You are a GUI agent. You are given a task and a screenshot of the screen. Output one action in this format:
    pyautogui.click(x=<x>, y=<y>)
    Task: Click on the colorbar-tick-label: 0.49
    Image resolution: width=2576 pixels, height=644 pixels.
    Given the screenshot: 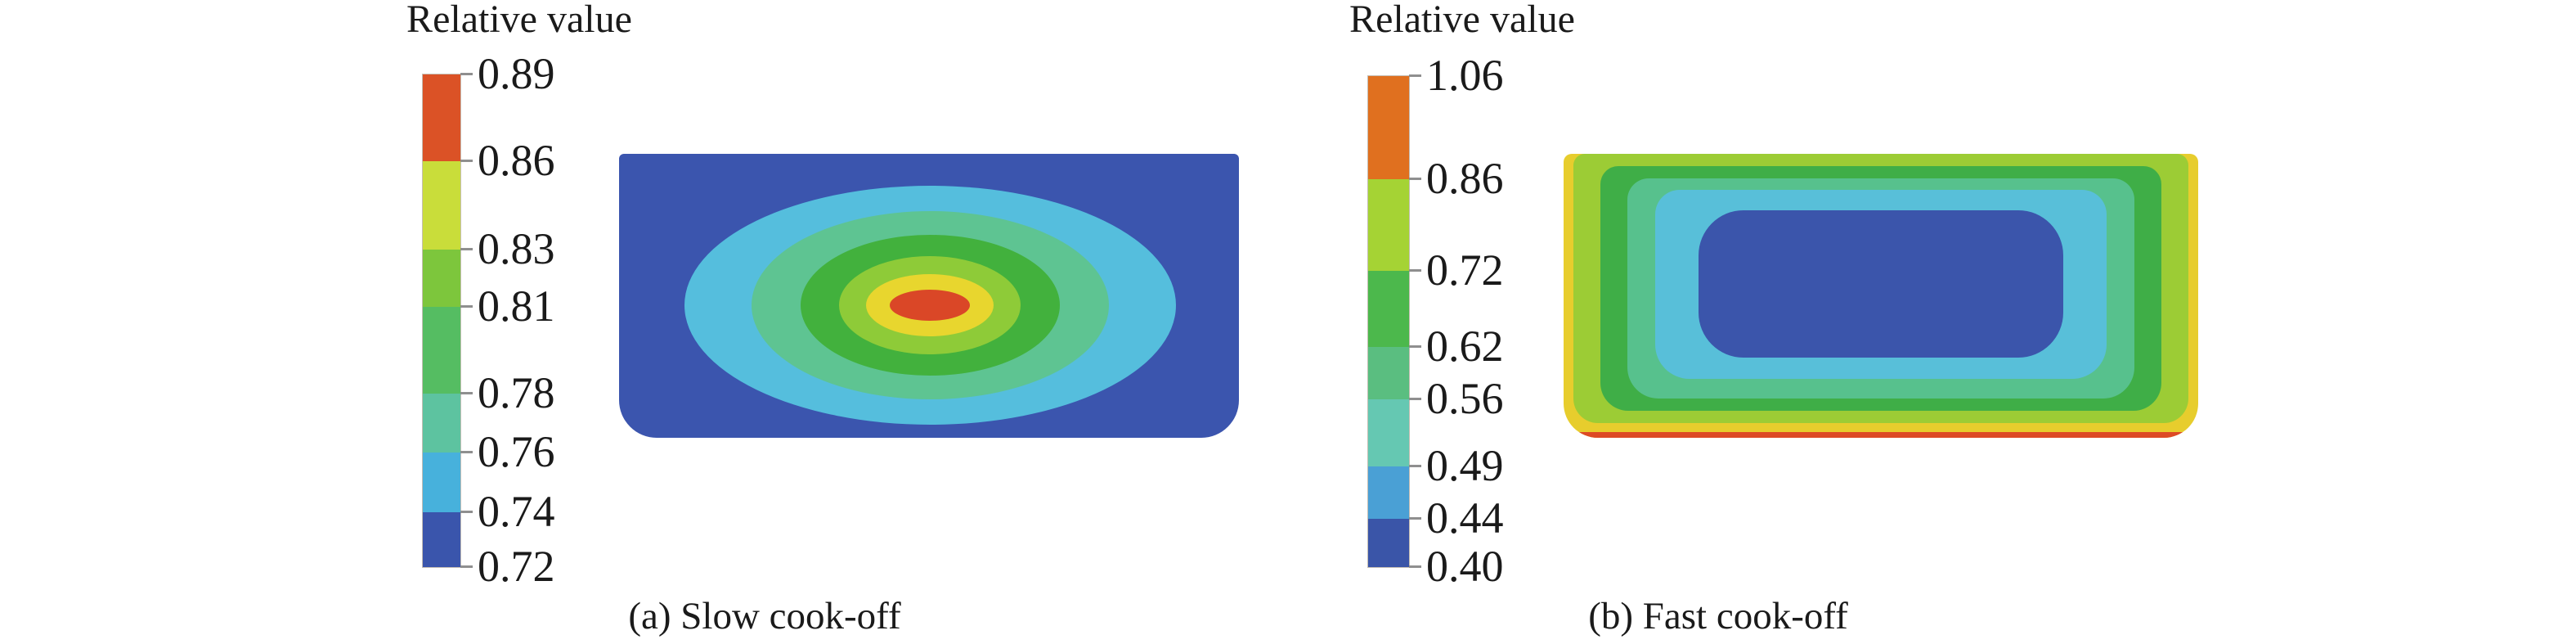 What is the action you would take?
    pyautogui.click(x=1465, y=465)
    